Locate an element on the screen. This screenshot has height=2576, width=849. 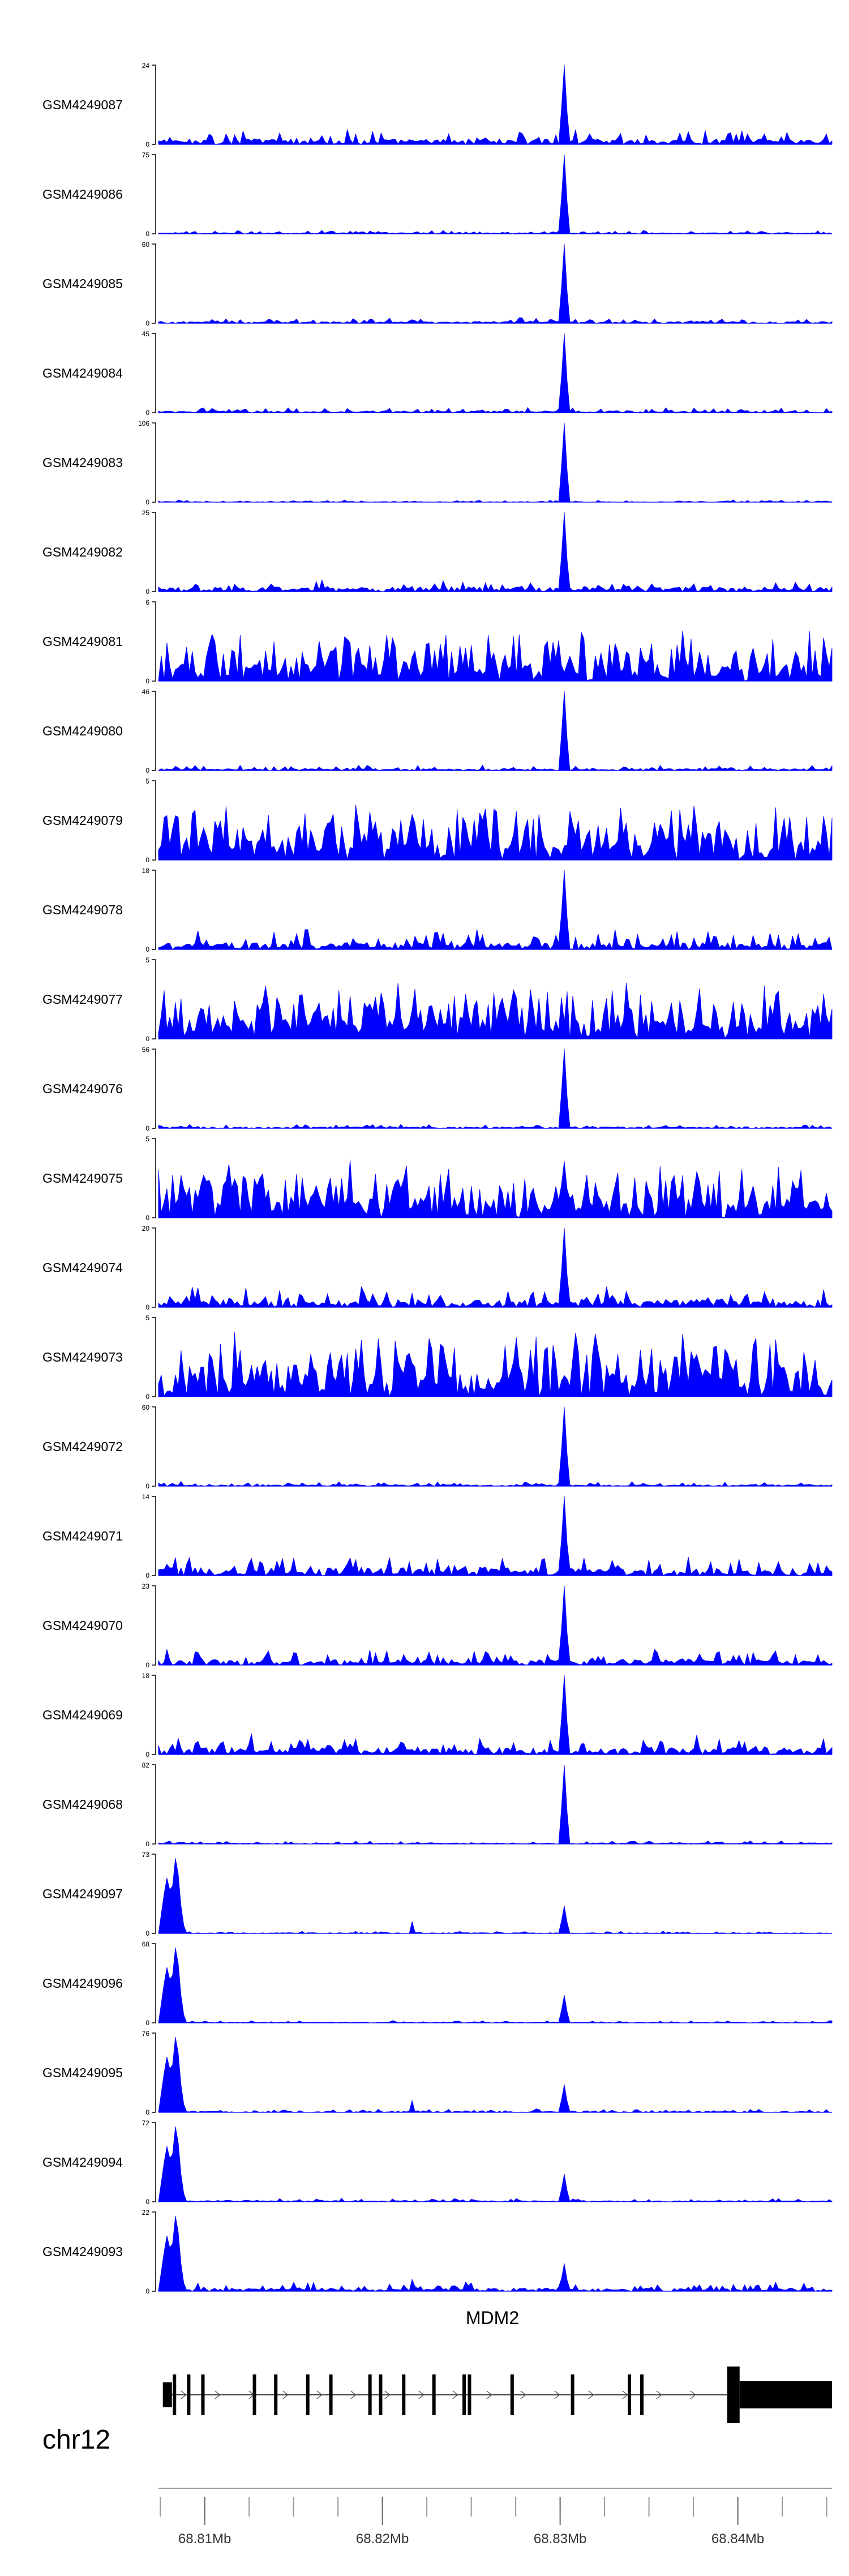
track-label: GSM4249072 is located at coordinates (82, 1446).